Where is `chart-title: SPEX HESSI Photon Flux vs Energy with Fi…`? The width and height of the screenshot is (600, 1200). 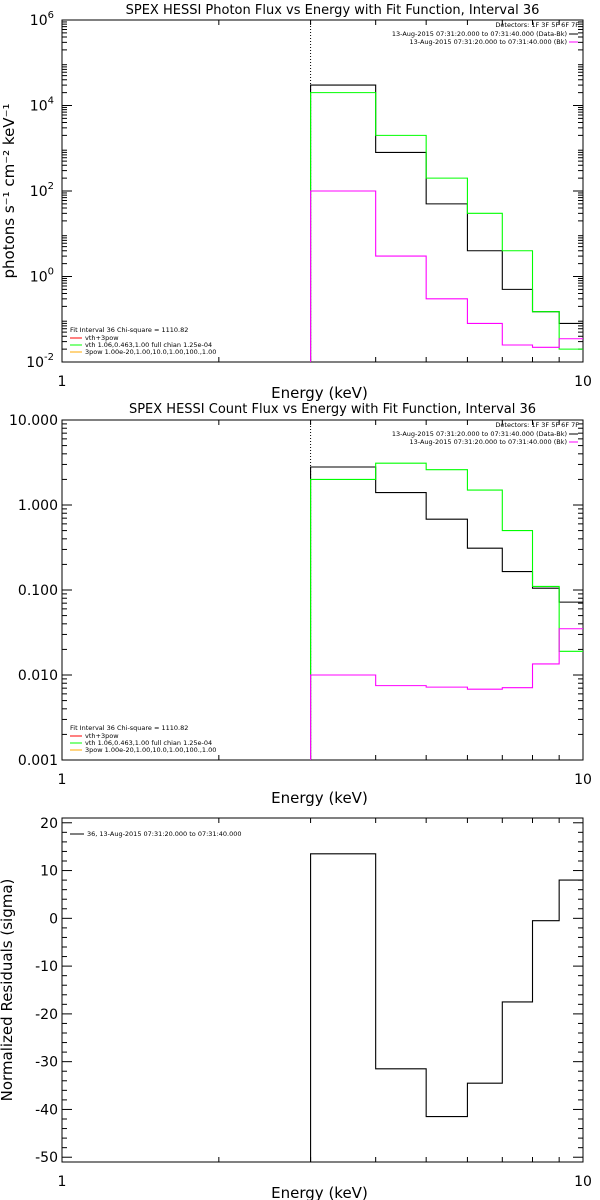 chart-title: SPEX HESSI Photon Flux vs Energy with Fi… is located at coordinates (333, 10).